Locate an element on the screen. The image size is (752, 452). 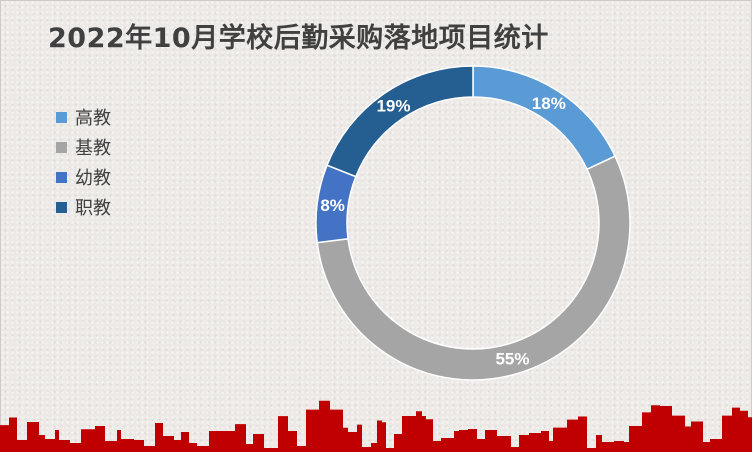
legend-swatch-zhijiao is located at coordinates (61, 207).